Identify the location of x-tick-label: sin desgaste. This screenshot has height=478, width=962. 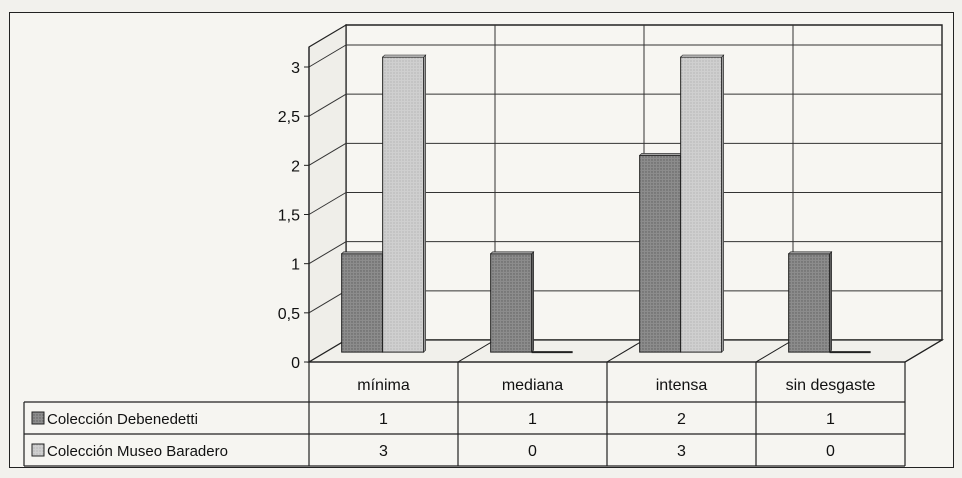
(831, 385).